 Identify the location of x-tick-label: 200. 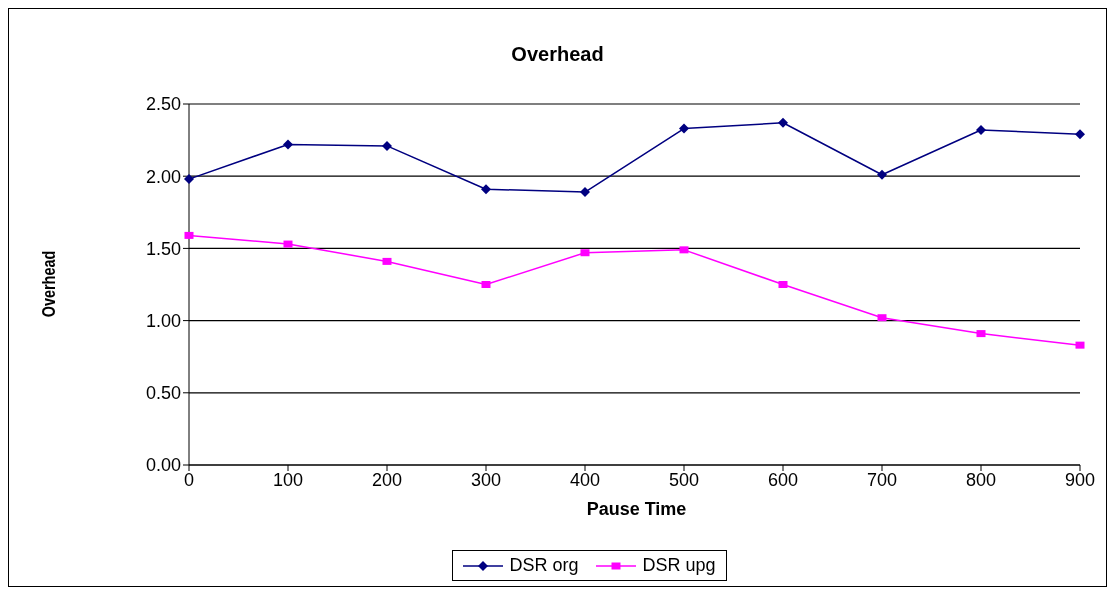
(387, 479).